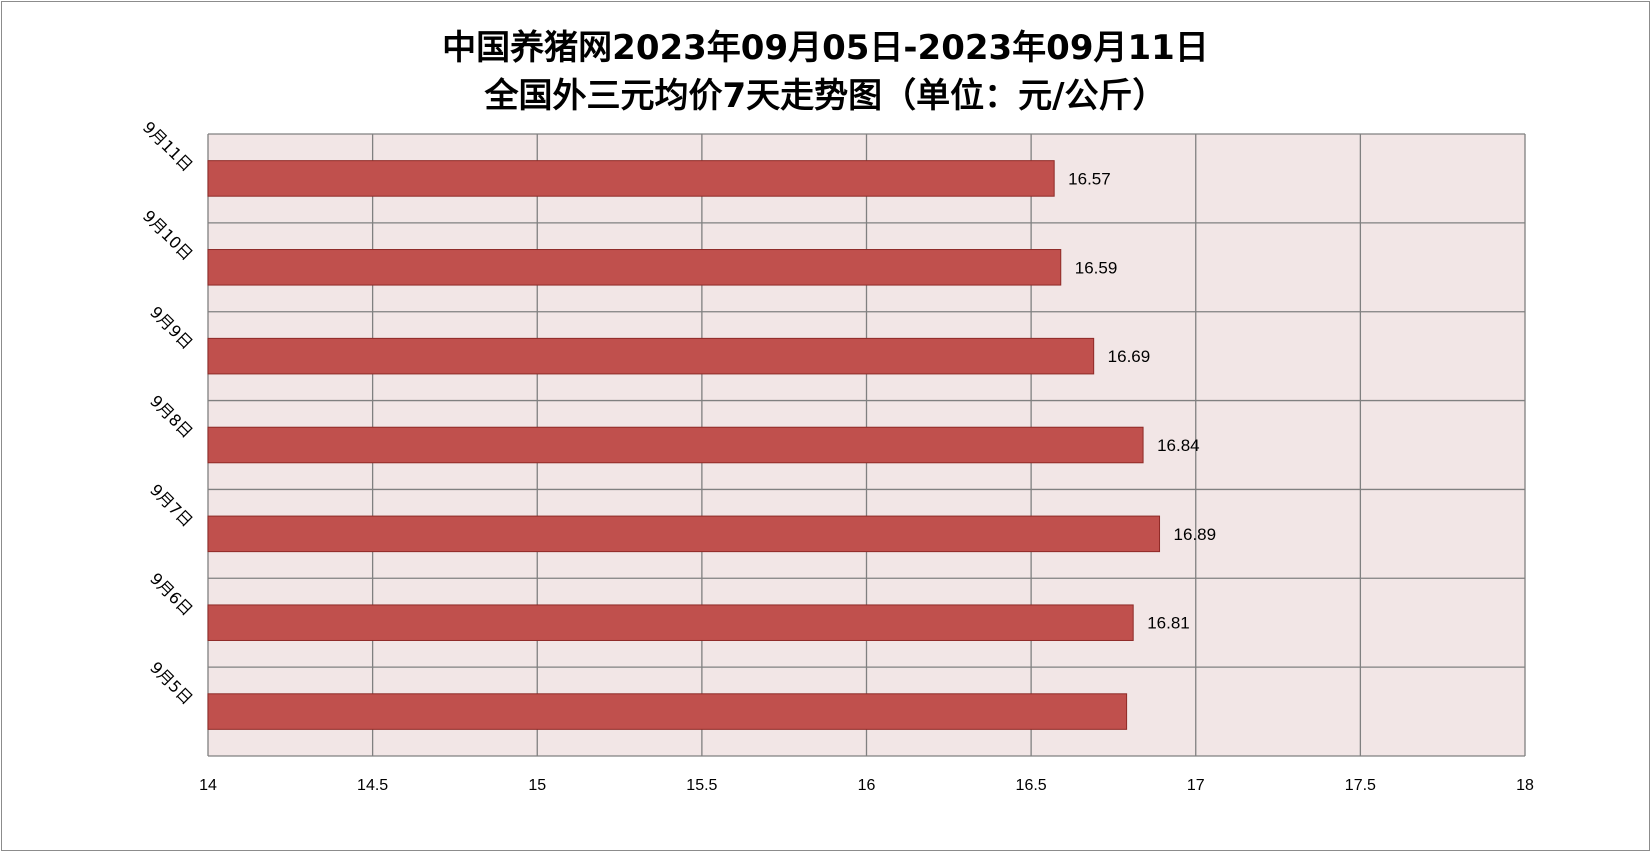 This screenshot has height=852, width=1651. Describe the element at coordinates (171, 683) in the screenshot. I see `category-label: 9月5日` at that location.